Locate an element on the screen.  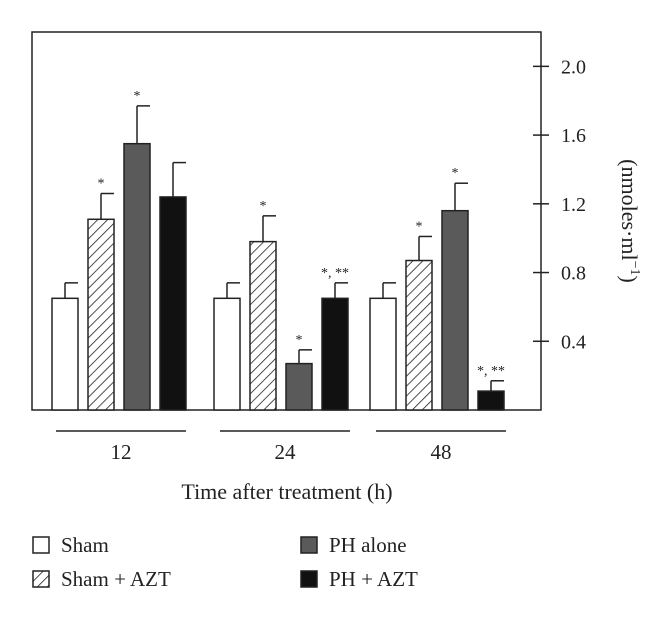
x-axis: 12 24 48 is located at coordinates (281, 447).